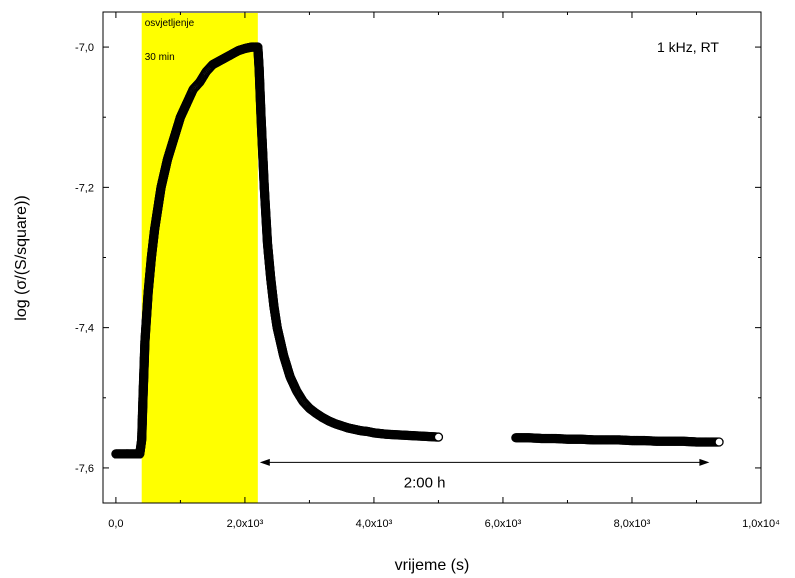 This screenshot has height=578, width=795. What do you see at coordinates (170, 23) in the screenshot?
I see `highlight-label-line1: osvjetljenje` at bounding box center [170, 23].